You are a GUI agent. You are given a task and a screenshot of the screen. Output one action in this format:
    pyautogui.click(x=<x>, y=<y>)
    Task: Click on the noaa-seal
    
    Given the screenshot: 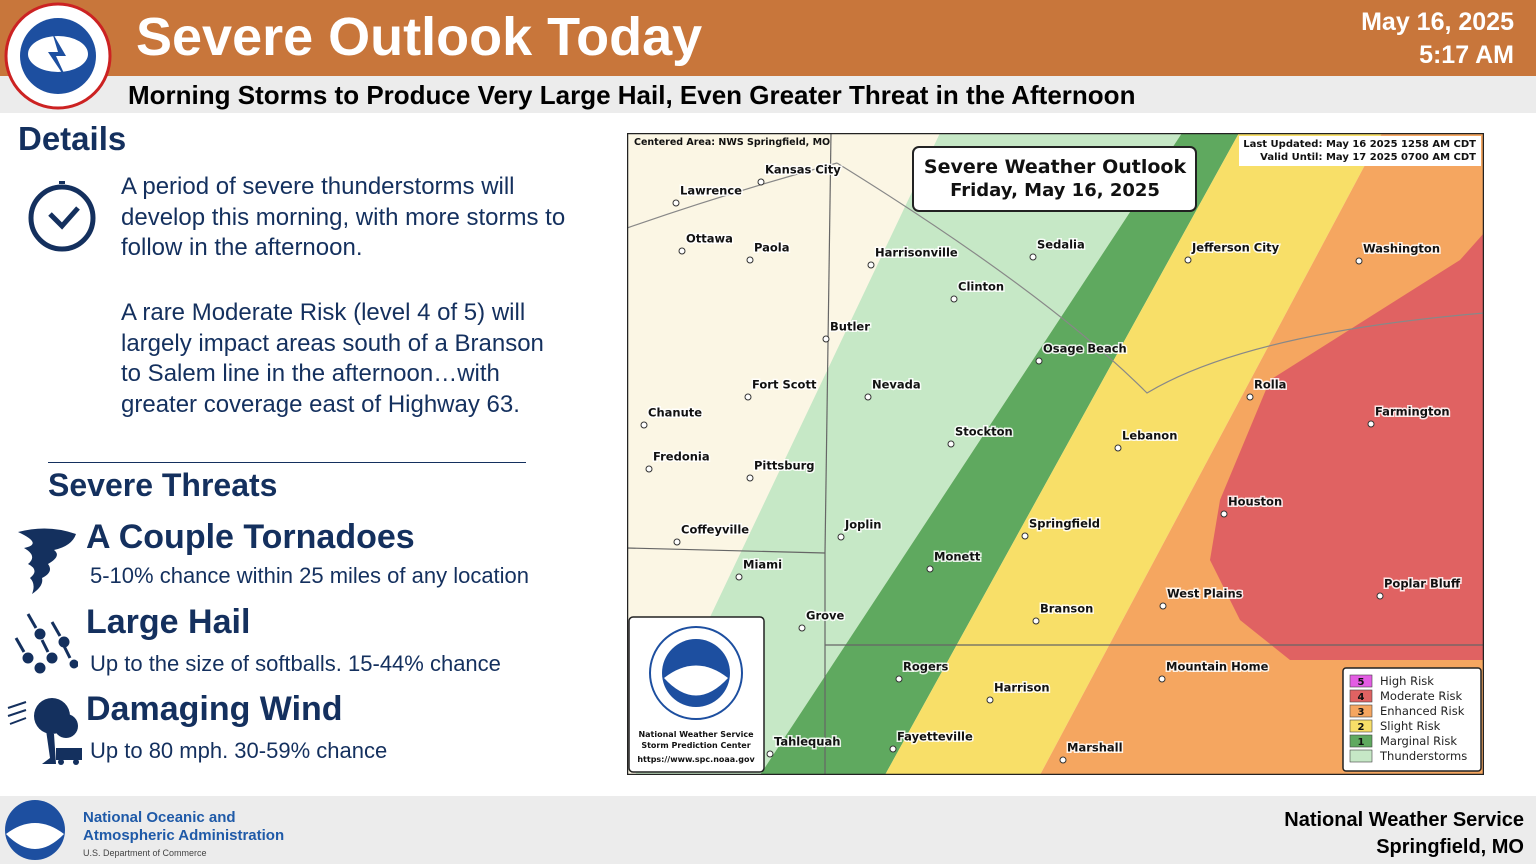 What is the action you would take?
    pyautogui.click(x=696, y=680)
    